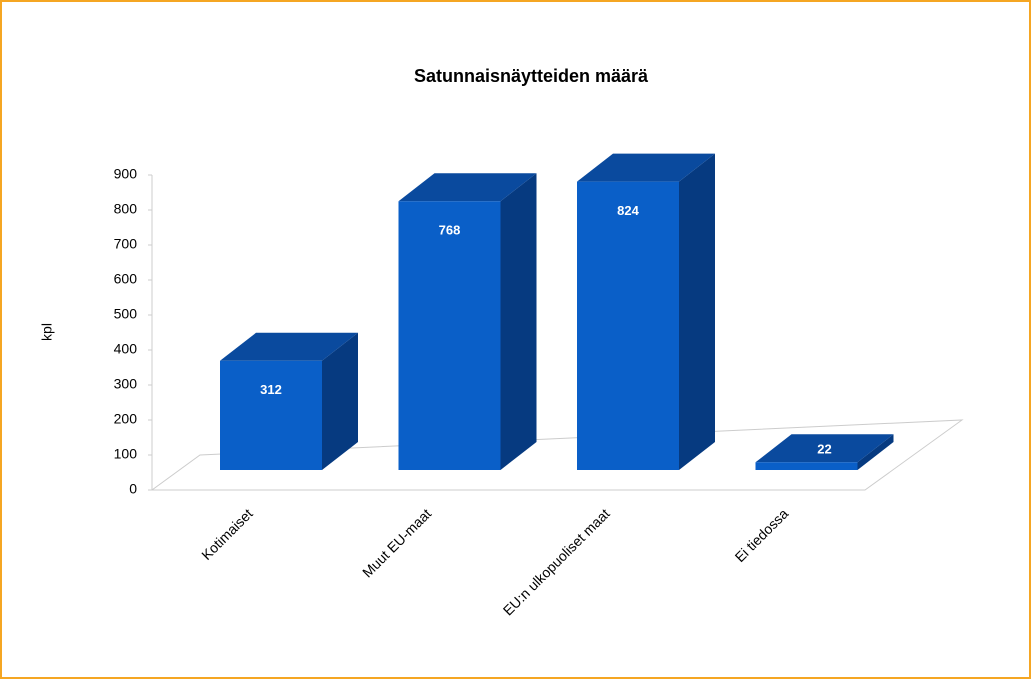  I want to click on y-tick-label: 100, so click(126, 454).